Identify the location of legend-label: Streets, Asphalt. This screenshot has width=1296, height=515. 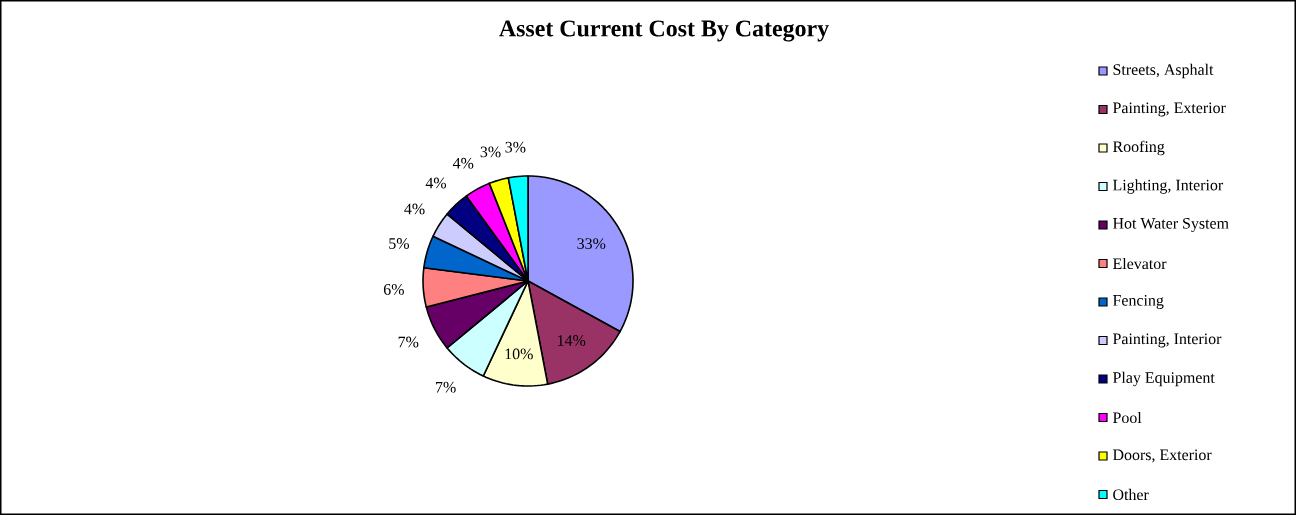
(1163, 71).